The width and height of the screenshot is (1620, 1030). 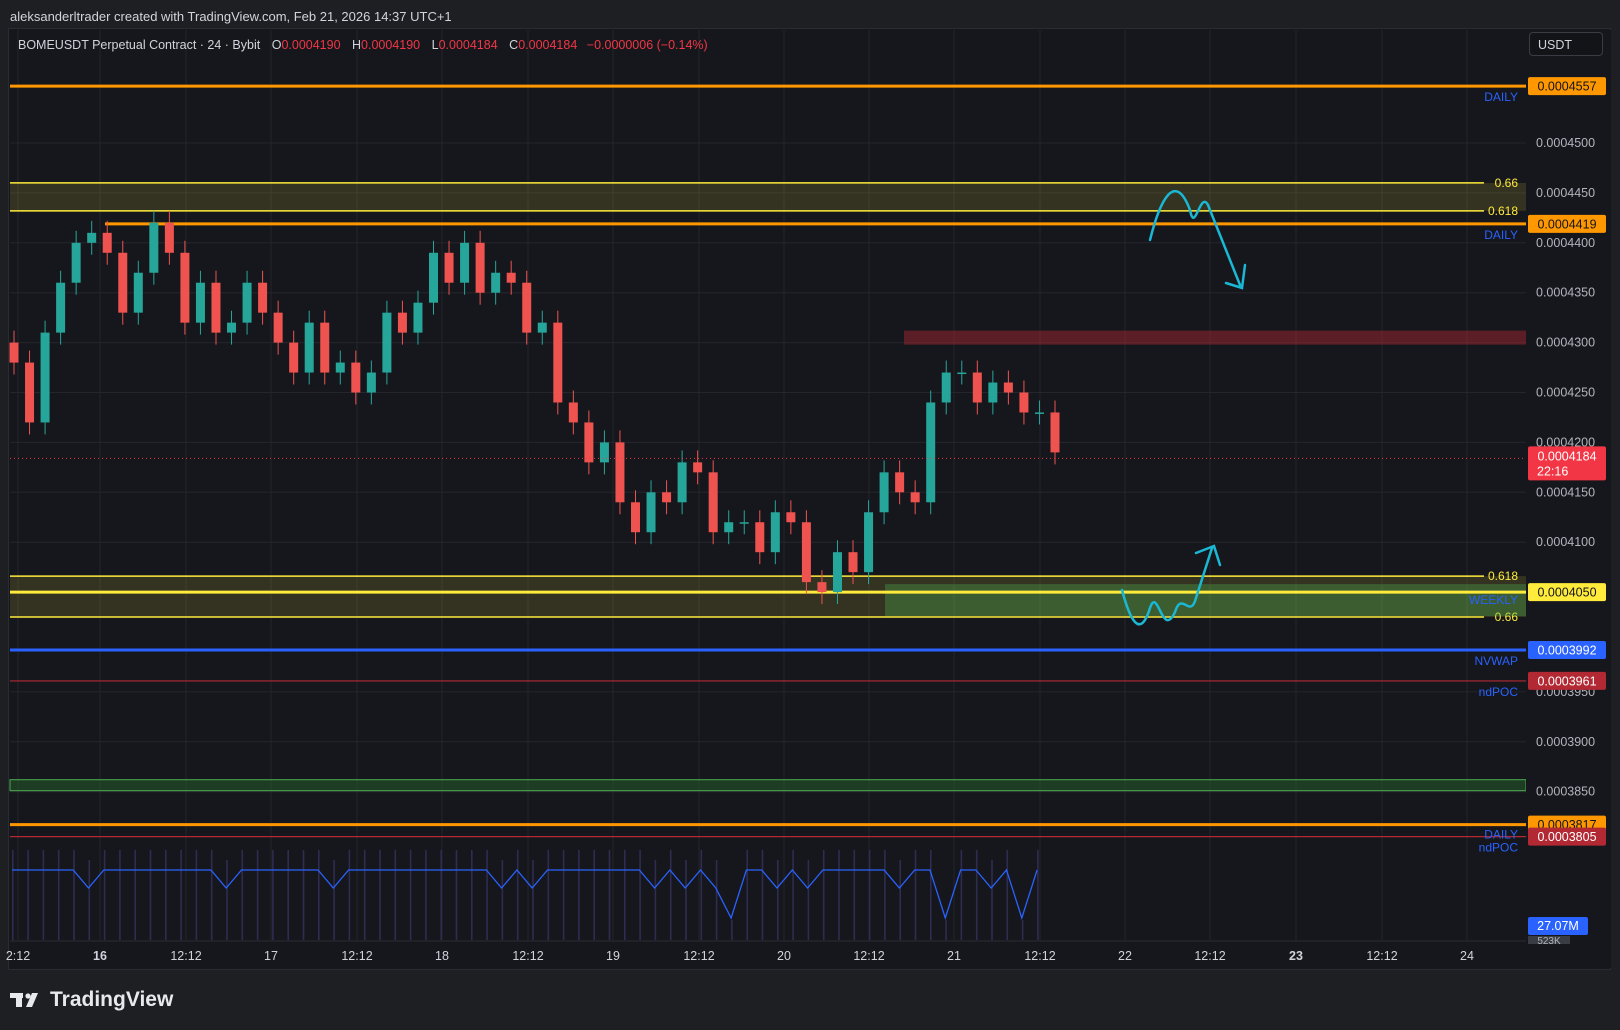 What do you see at coordinates (1567, 463) in the screenshot?
I see `last-price-tag-bg` at bounding box center [1567, 463].